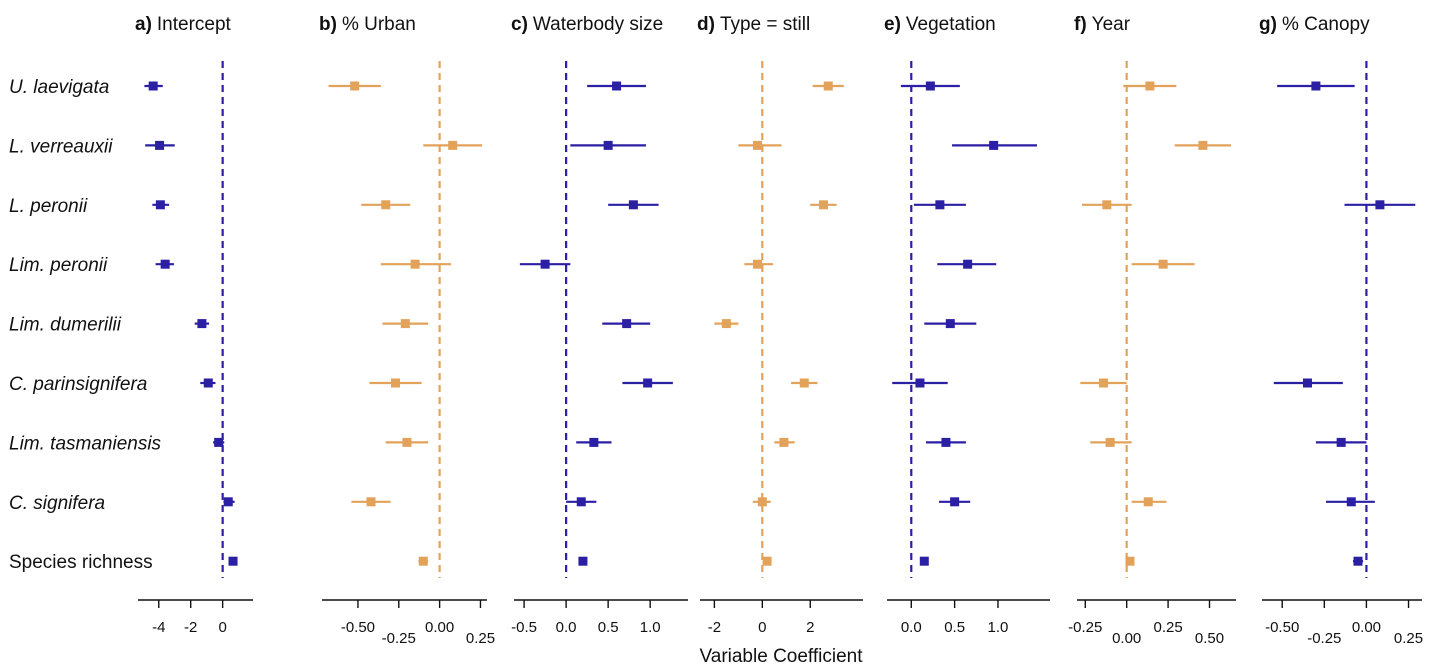 The height and width of the screenshot is (666, 1446). Describe the element at coordinates (781, 656) in the screenshot. I see `x-axis-title: Variable Coefficient` at that location.